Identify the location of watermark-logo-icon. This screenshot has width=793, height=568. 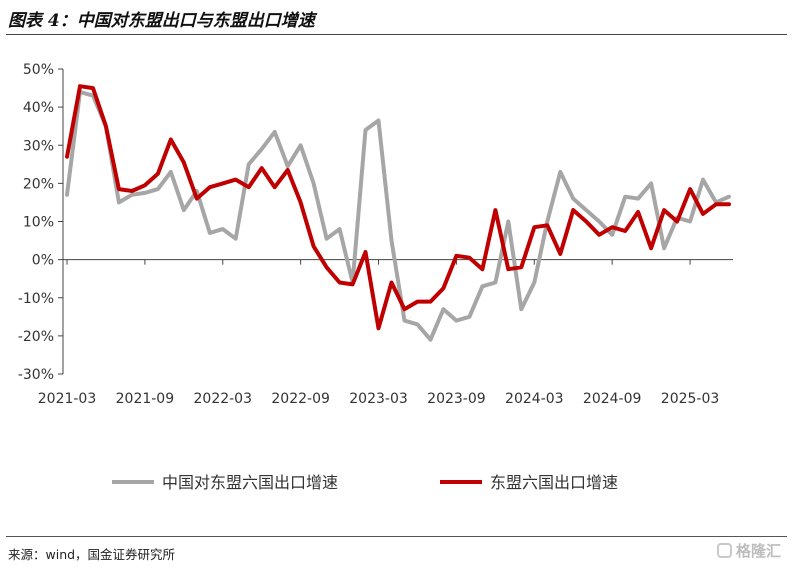
(724, 550).